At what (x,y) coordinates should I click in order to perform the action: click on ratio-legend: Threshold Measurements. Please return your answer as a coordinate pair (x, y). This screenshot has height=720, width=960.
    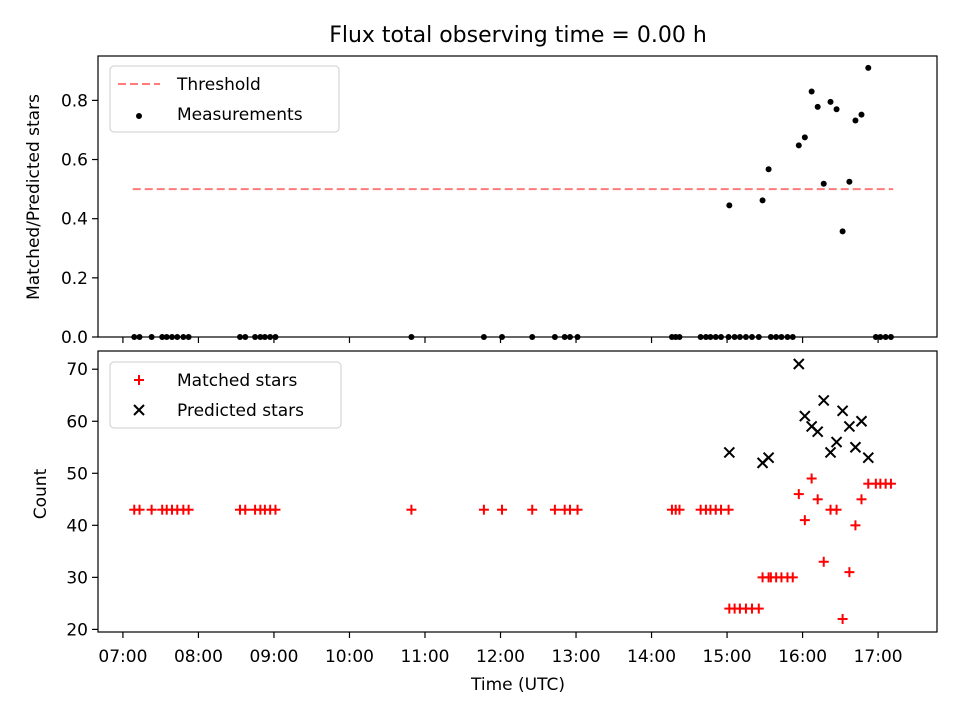
    Looking at the image, I should click on (224, 99).